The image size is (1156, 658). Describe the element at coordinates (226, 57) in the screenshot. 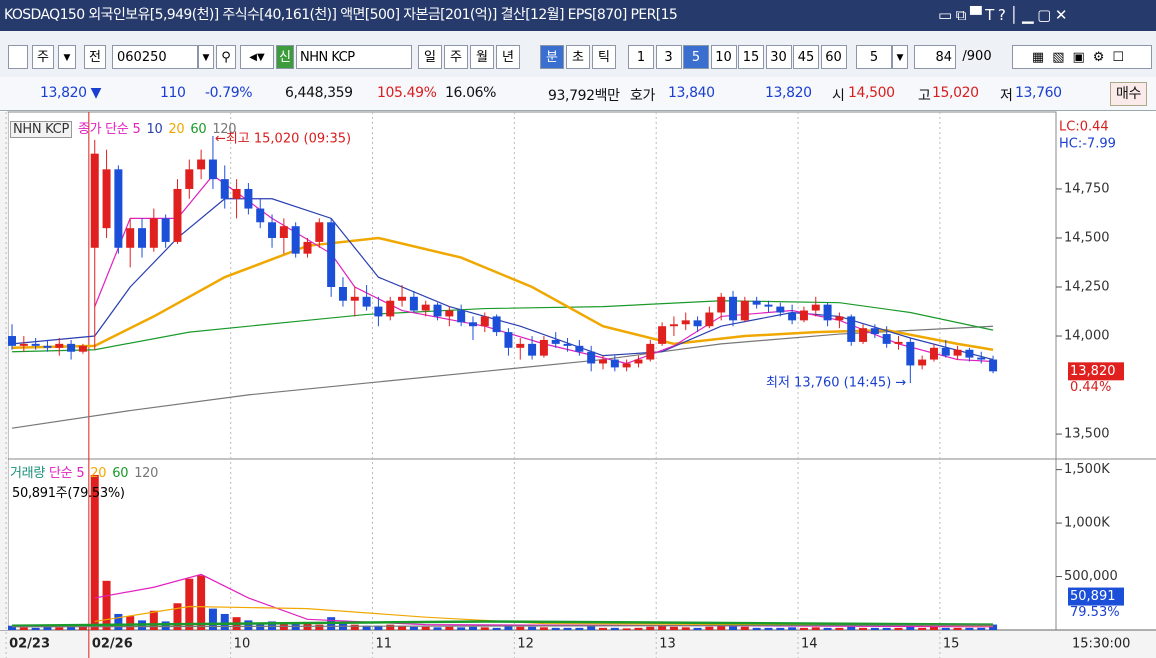

I see `search-button: ⚲` at that location.